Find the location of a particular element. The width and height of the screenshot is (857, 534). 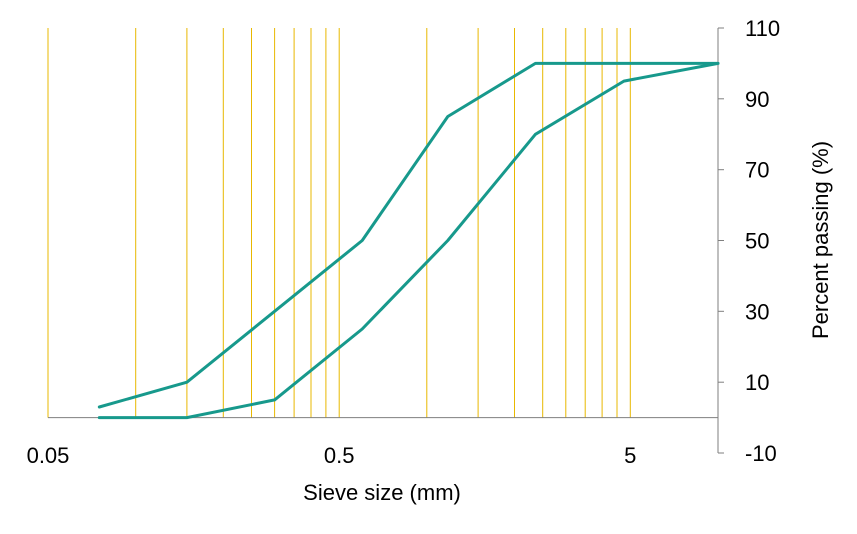

y-tick-label-1: 90 is located at coordinates (757, 99).